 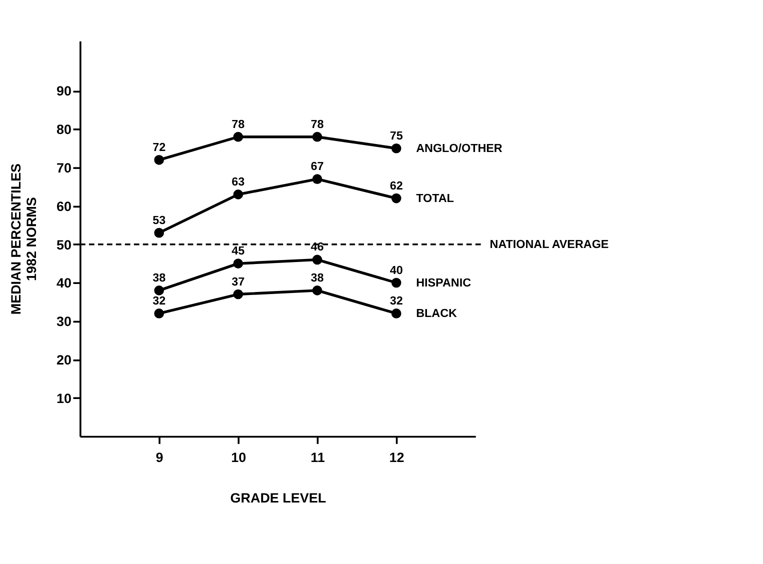 What do you see at coordinates (397, 270) in the screenshot?
I see `data-label: 40` at bounding box center [397, 270].